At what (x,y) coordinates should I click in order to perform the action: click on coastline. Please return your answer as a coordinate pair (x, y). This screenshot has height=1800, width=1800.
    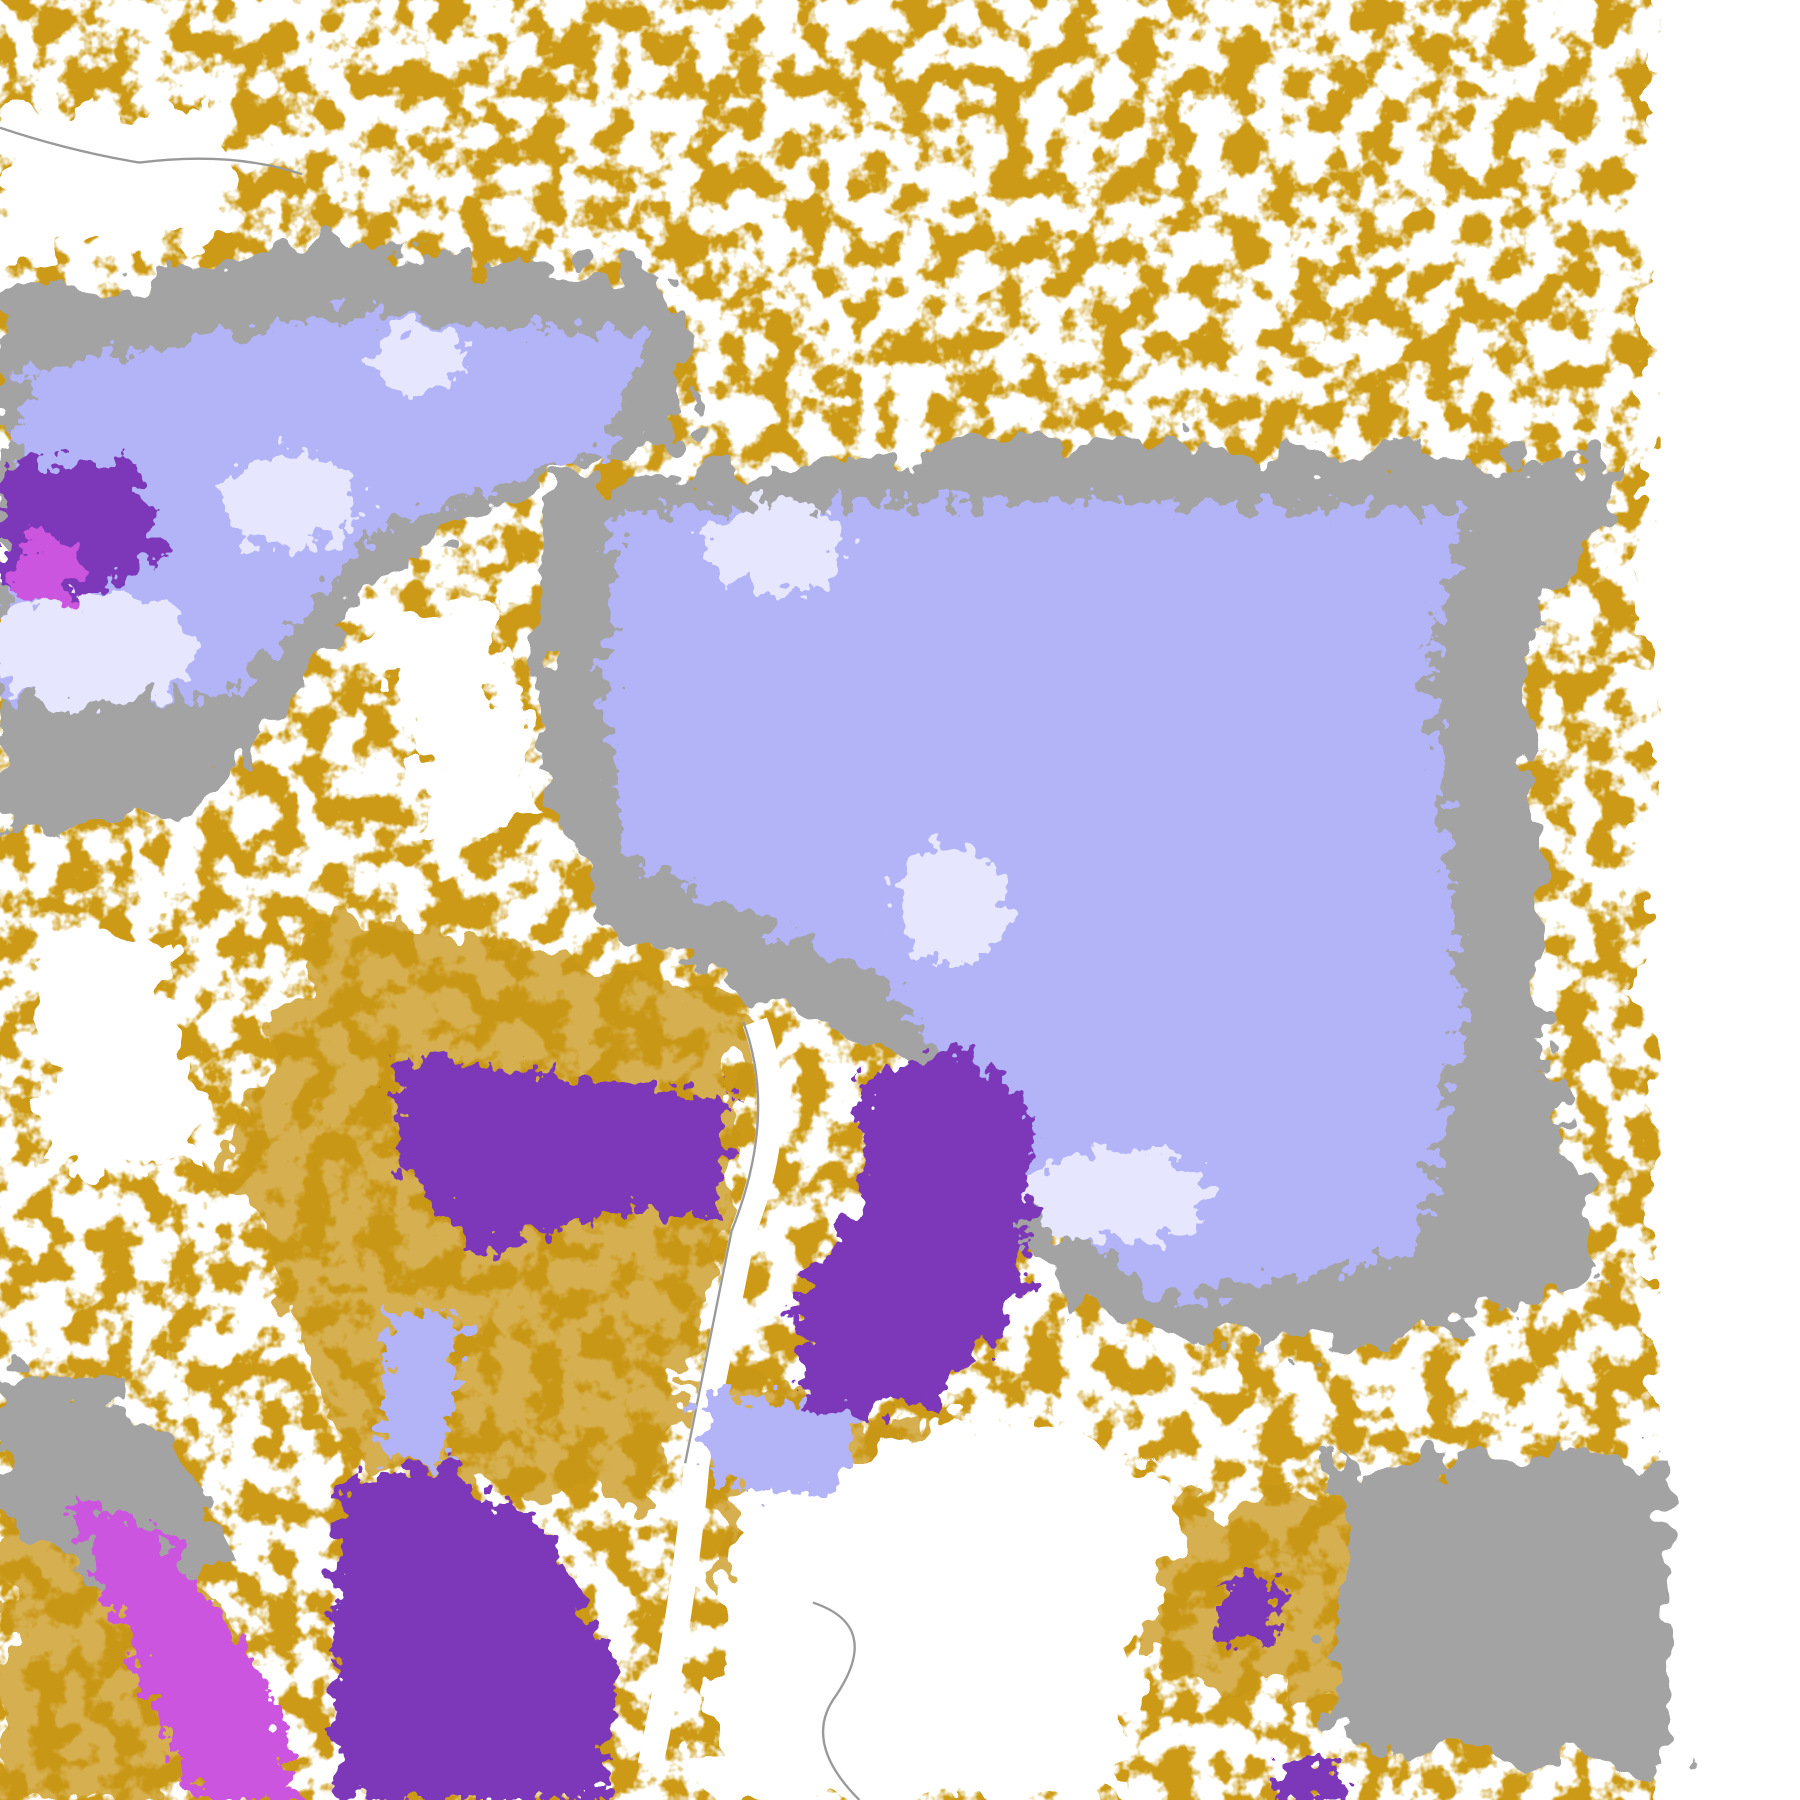
    Looking at the image, I should click on (151, 151).